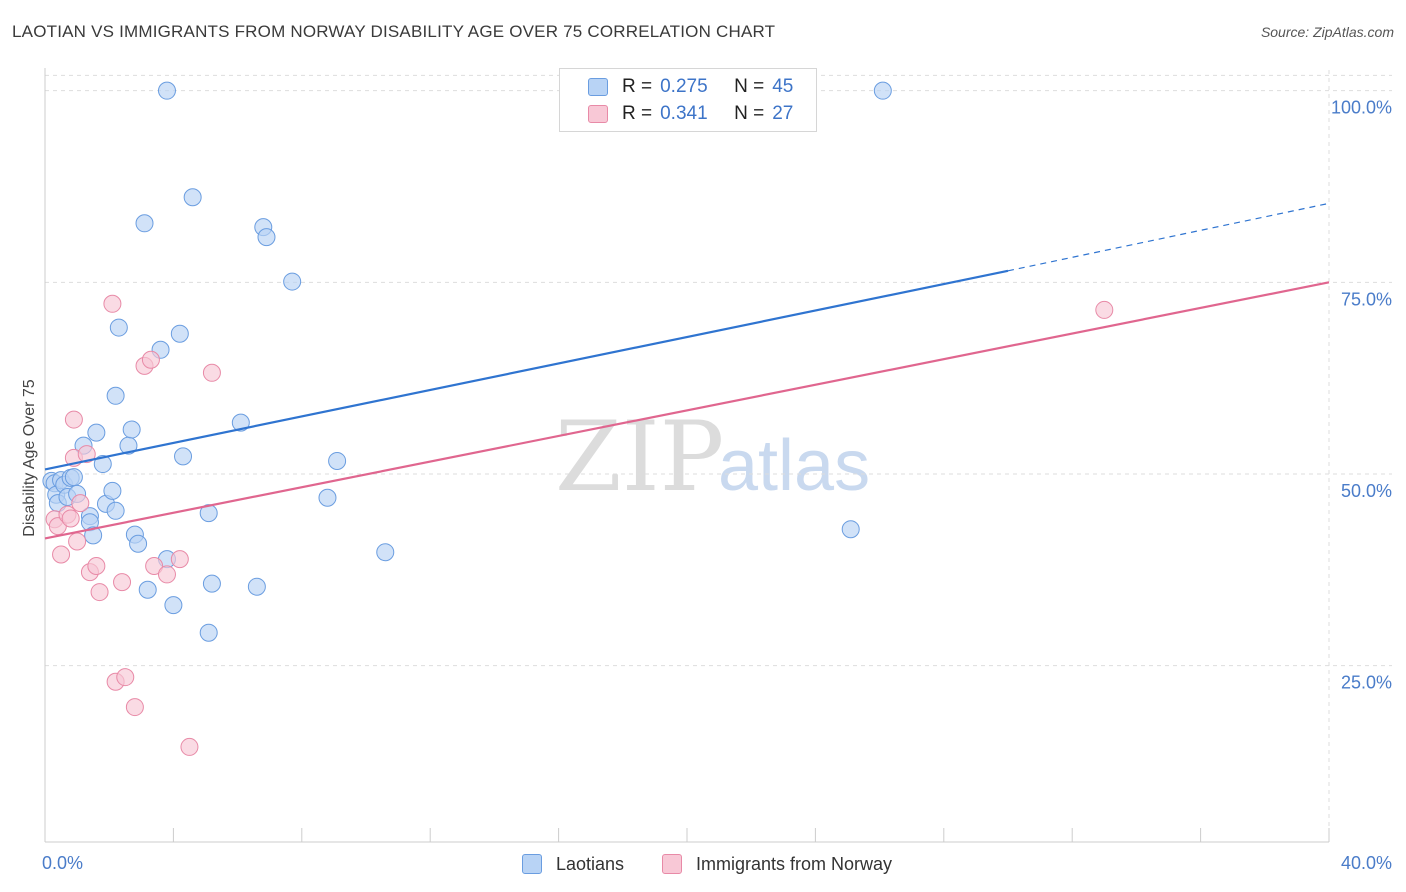  Describe the element at coordinates (684, 113) in the screenshot. I see `r-value: 0.341` at that location.